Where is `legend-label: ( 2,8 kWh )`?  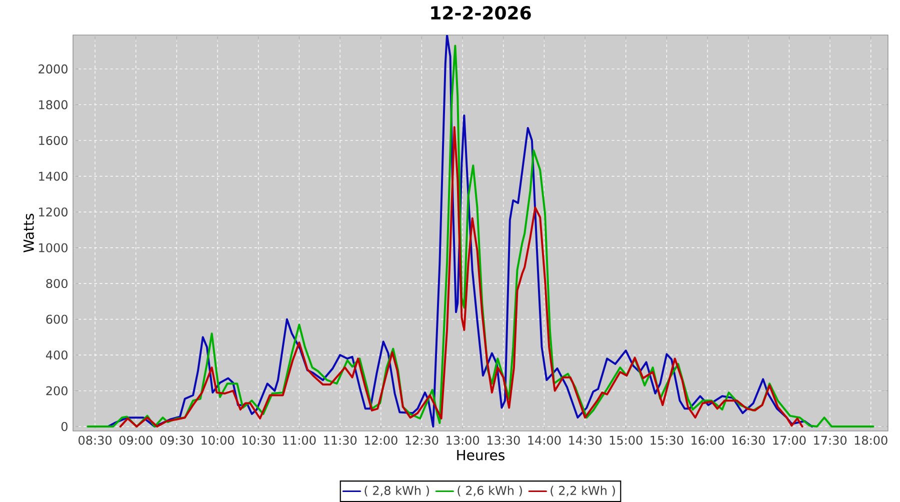 legend-label: ( 2,8 kWh ) is located at coordinates (396, 491).